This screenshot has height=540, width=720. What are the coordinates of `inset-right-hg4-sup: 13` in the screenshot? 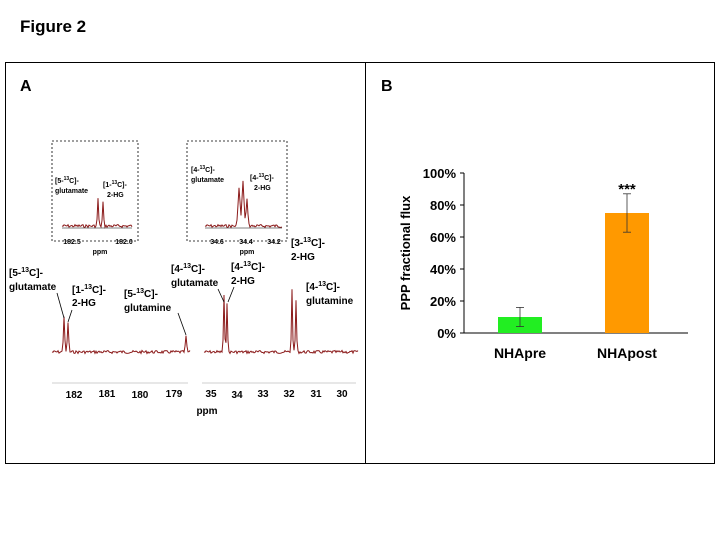 It's located at (262, 176).